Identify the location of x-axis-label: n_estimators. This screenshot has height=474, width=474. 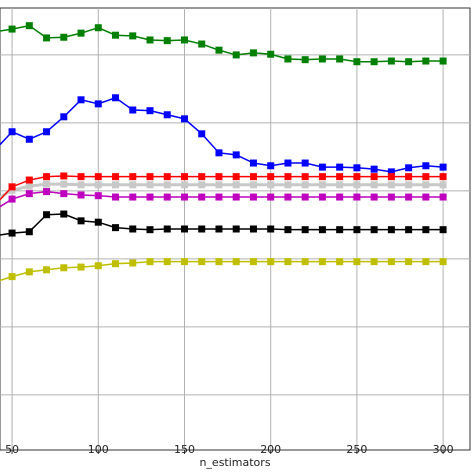
(234, 462).